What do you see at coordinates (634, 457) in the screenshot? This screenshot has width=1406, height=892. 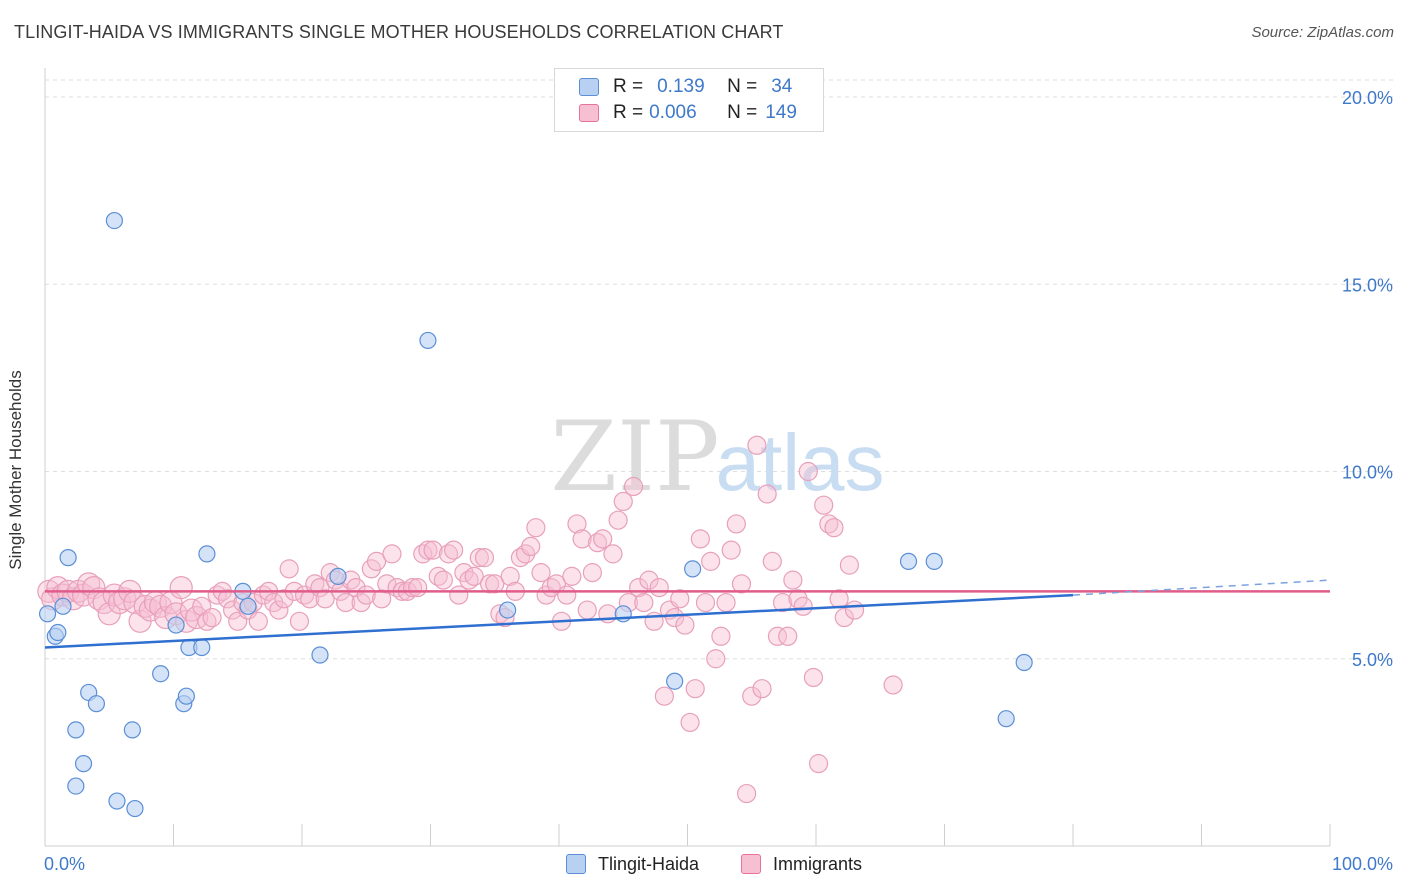 I see `watermark-zip: ZIP` at bounding box center [634, 457].